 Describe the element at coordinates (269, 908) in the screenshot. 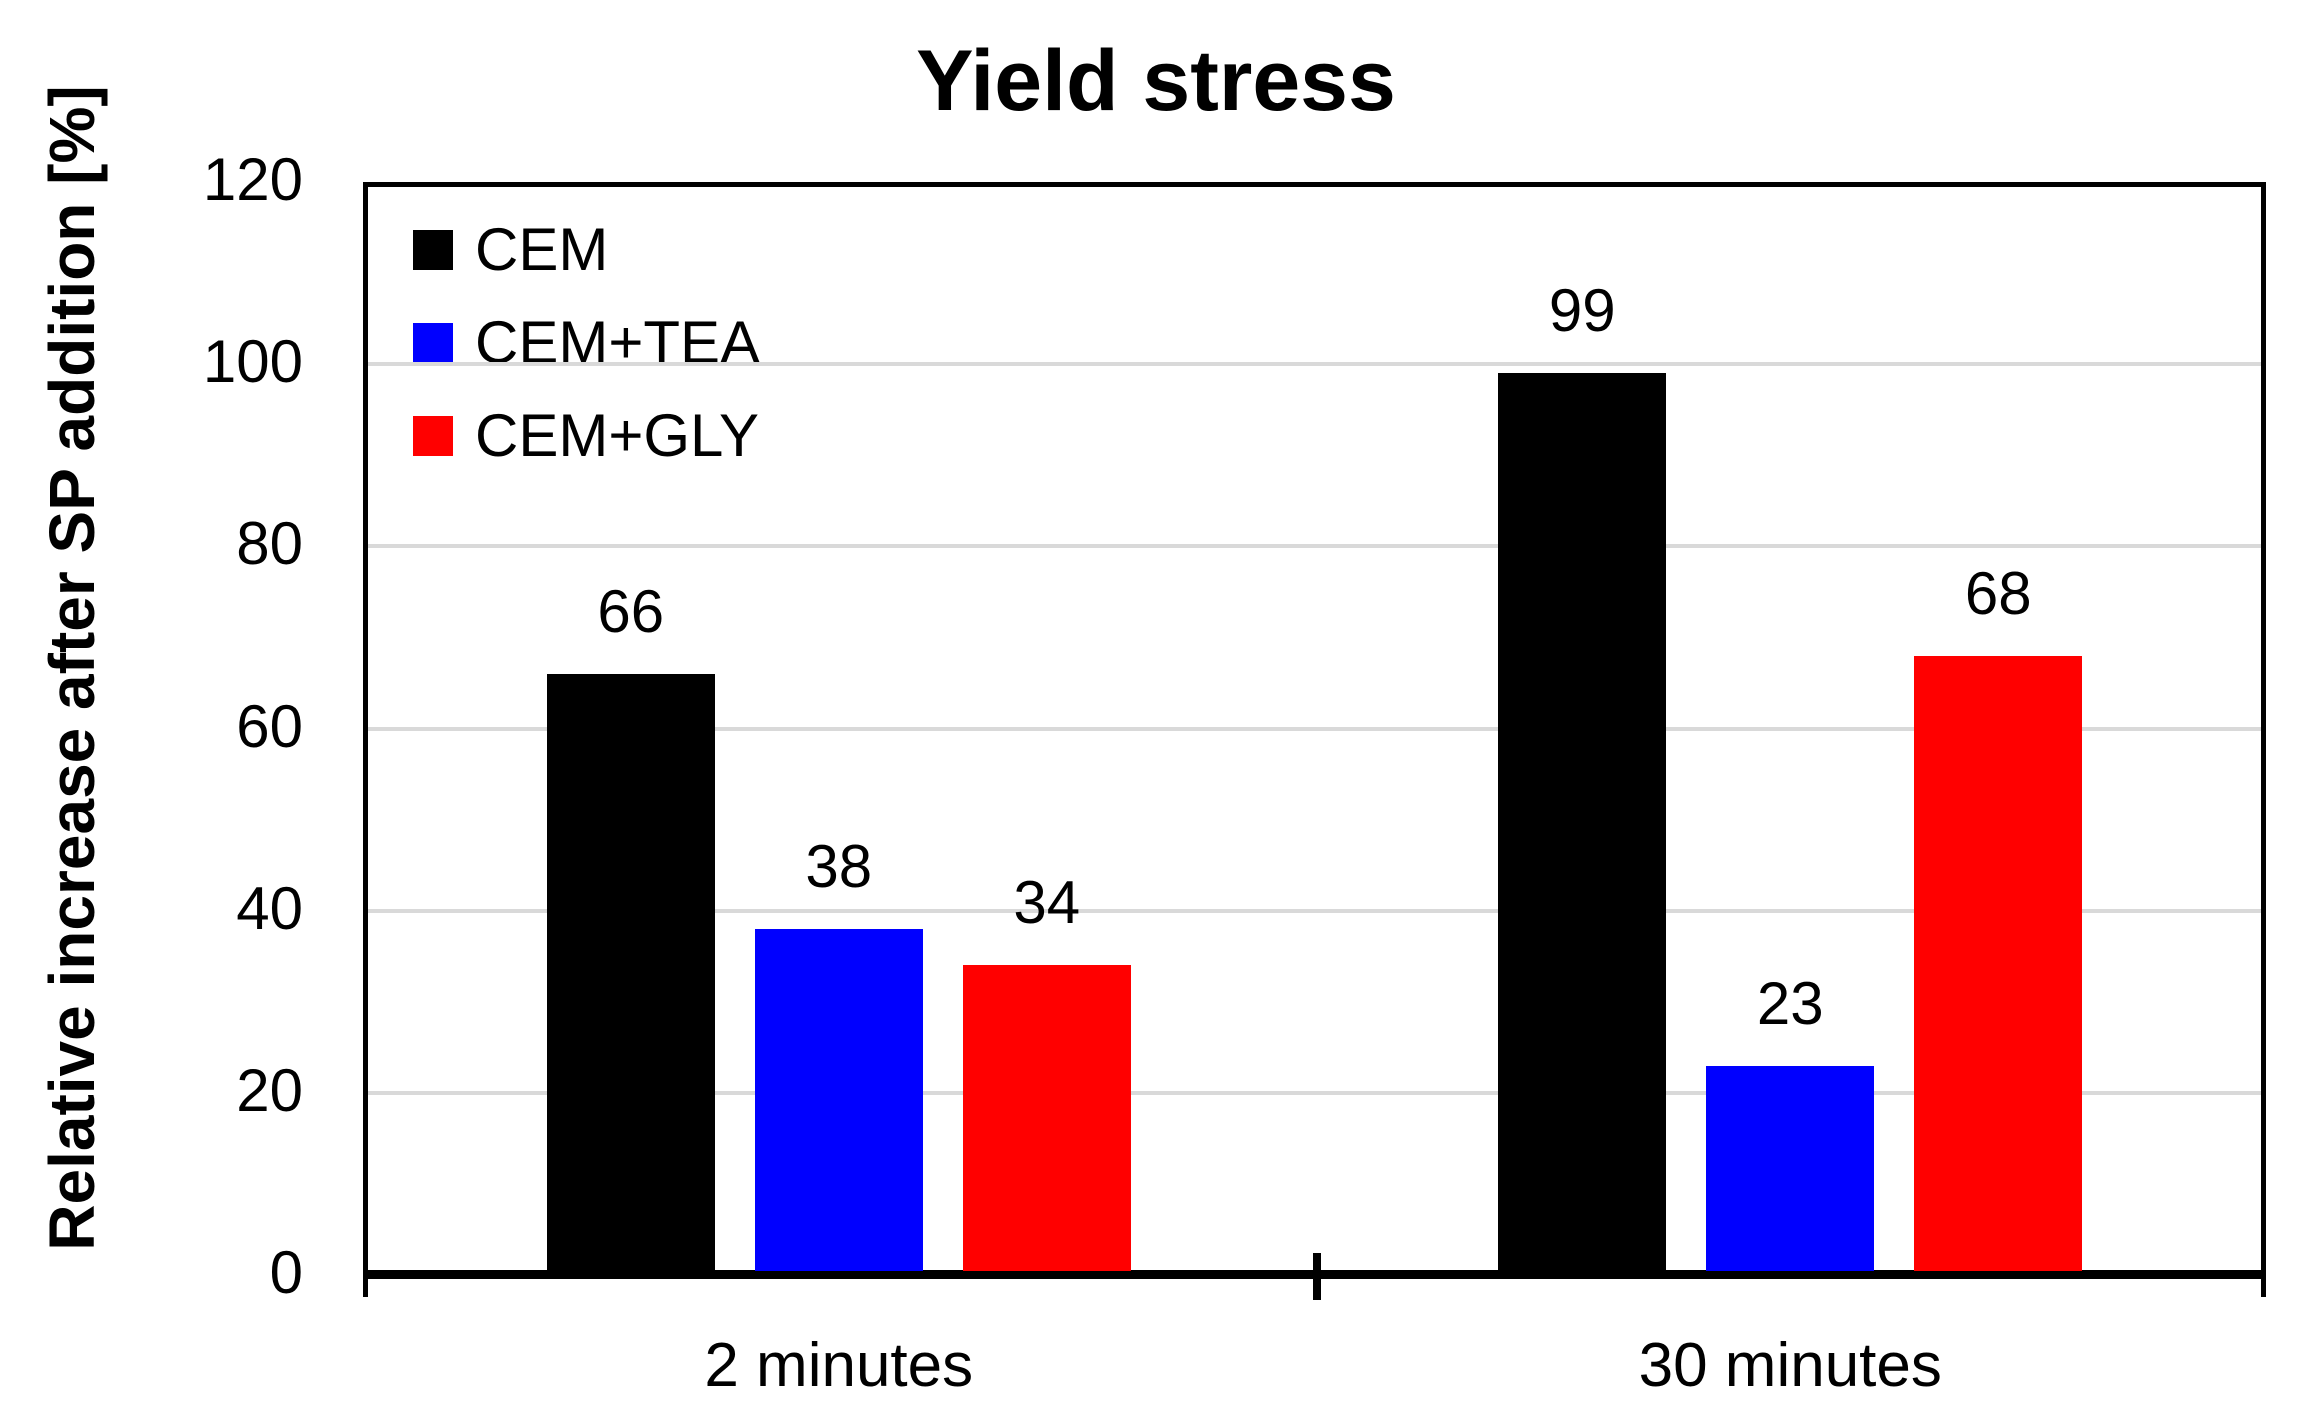

I see `y-tick-label-40: 40` at that location.